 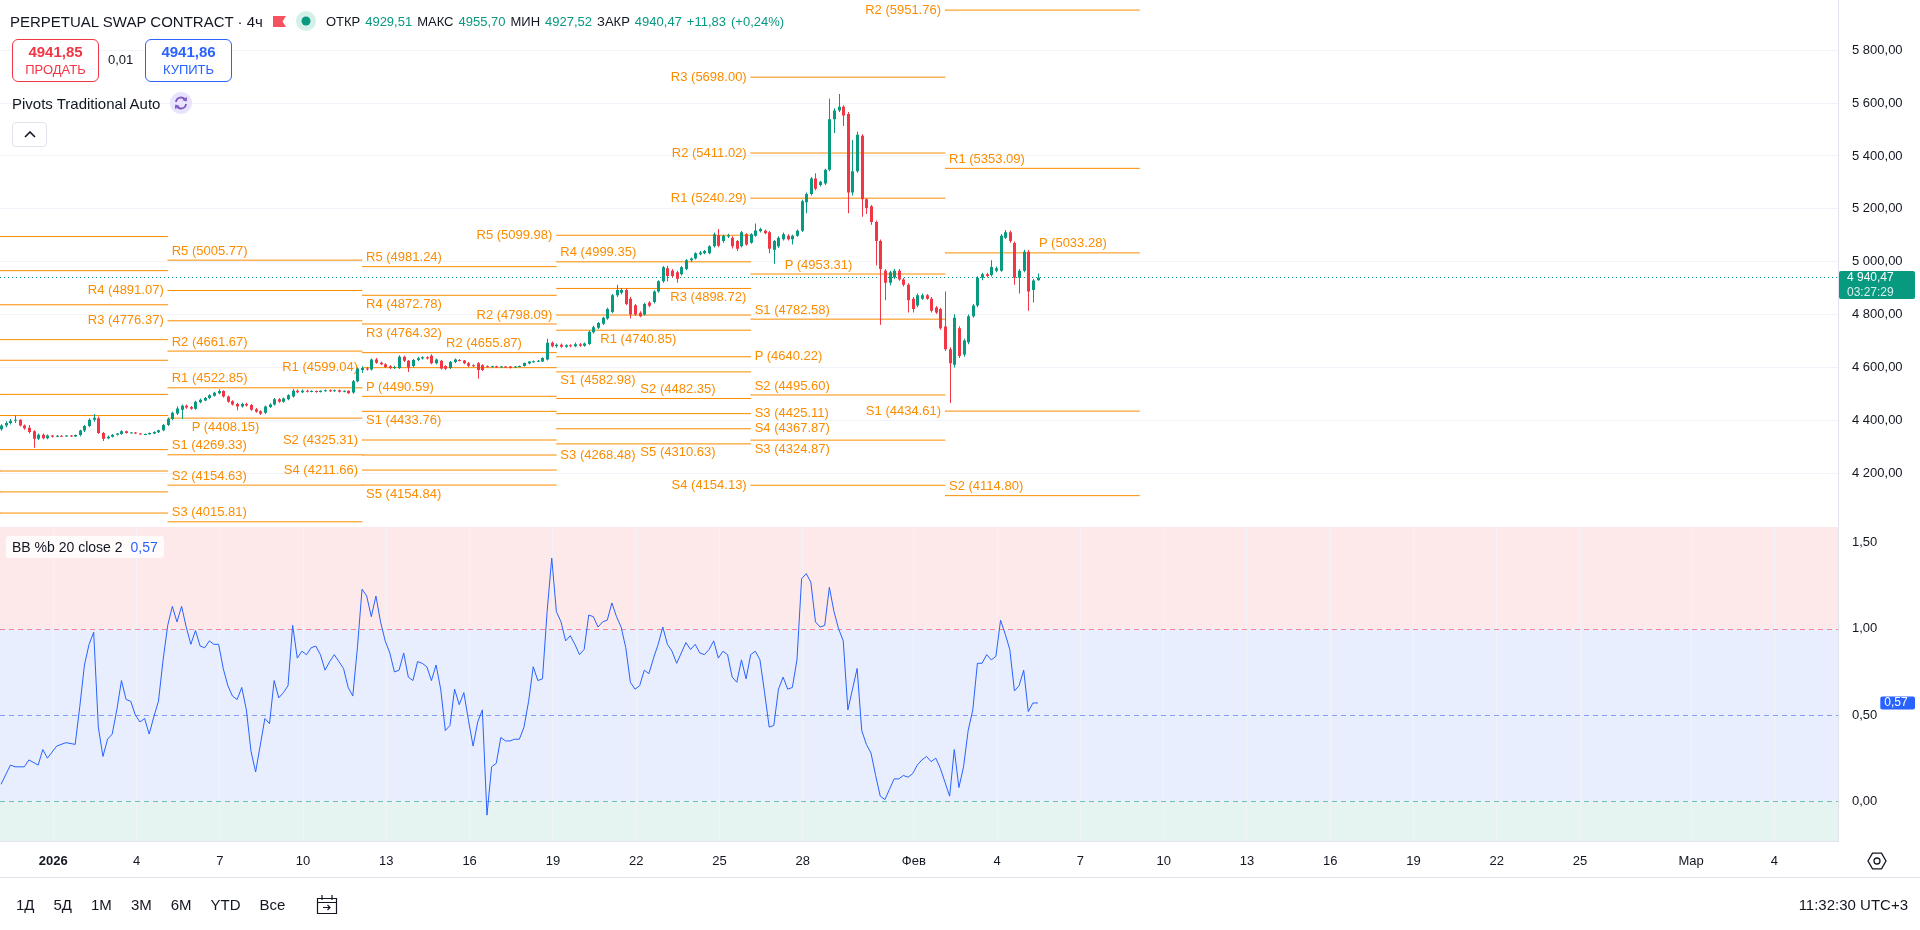 What do you see at coordinates (1877, 366) in the screenshot?
I see `y-tick-label: 4 600,00` at bounding box center [1877, 366].